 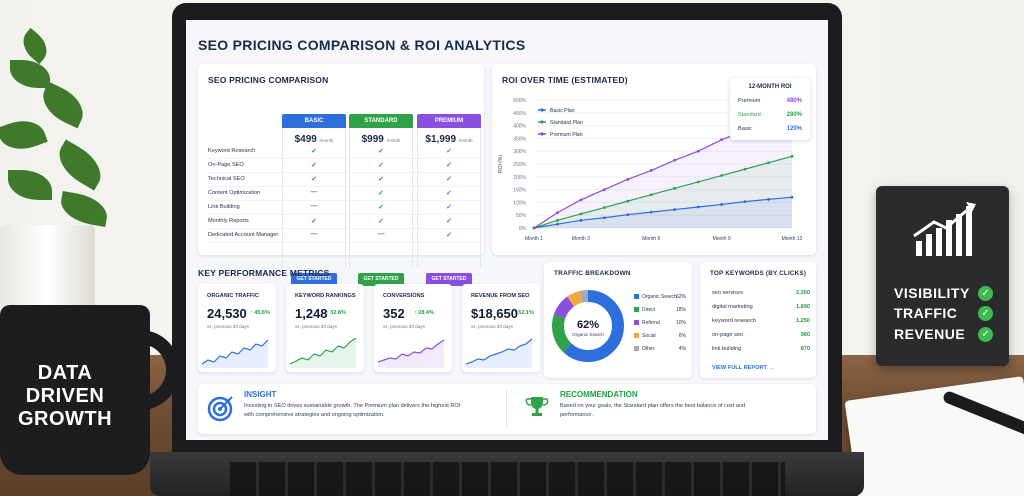 What do you see at coordinates (226, 179) in the screenshot?
I see `feature-label: Technical SEO` at bounding box center [226, 179].